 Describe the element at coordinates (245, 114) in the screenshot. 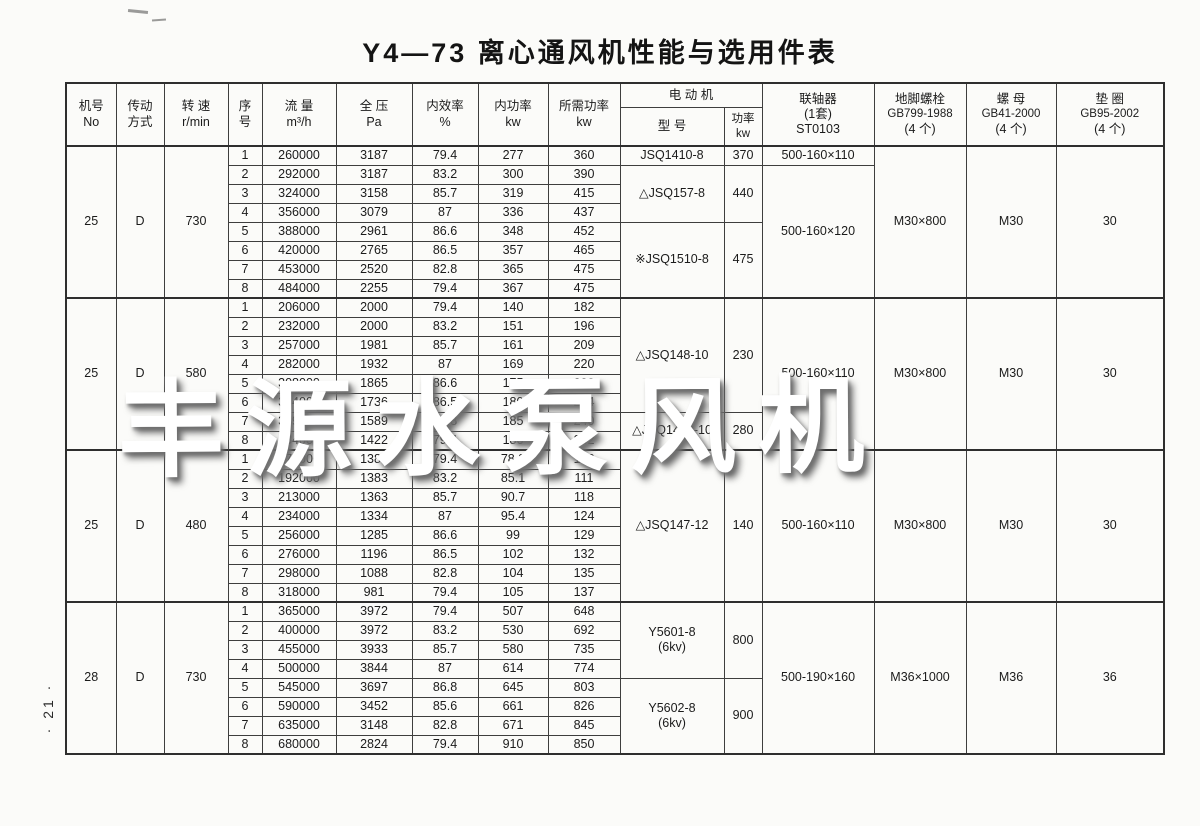

I see `header-seq: 序号` at that location.